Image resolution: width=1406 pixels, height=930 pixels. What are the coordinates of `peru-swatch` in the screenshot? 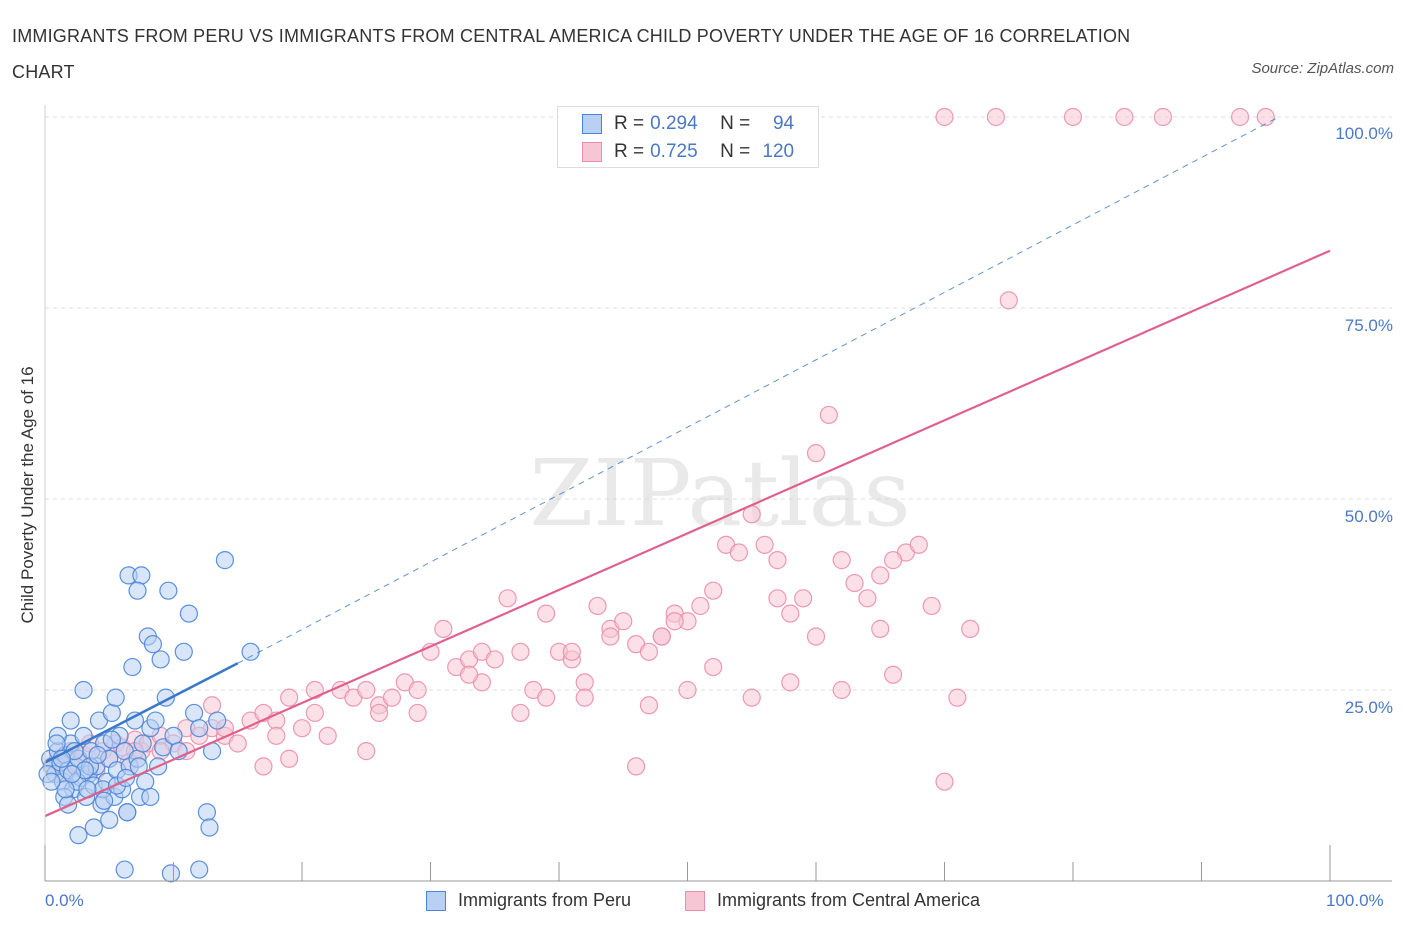 It's located at (592, 124).